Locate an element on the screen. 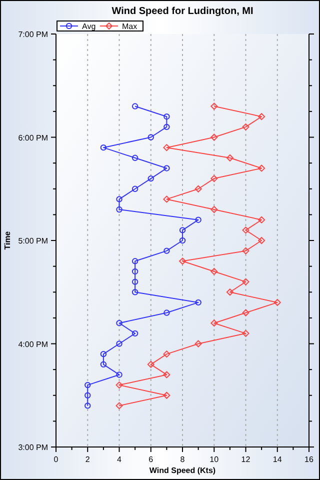 The width and height of the screenshot is (320, 480). x-tick-label: 2 is located at coordinates (87, 459).